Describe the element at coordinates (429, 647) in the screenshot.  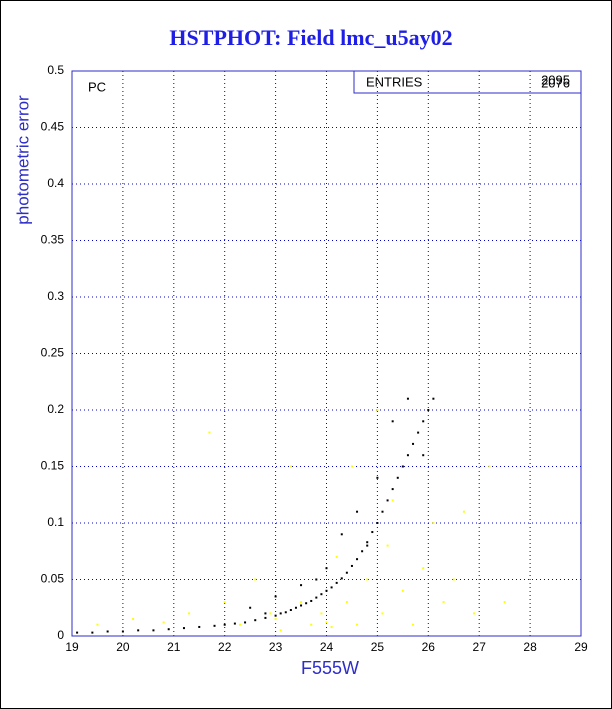
I see `x-tick-label: 26` at that location.